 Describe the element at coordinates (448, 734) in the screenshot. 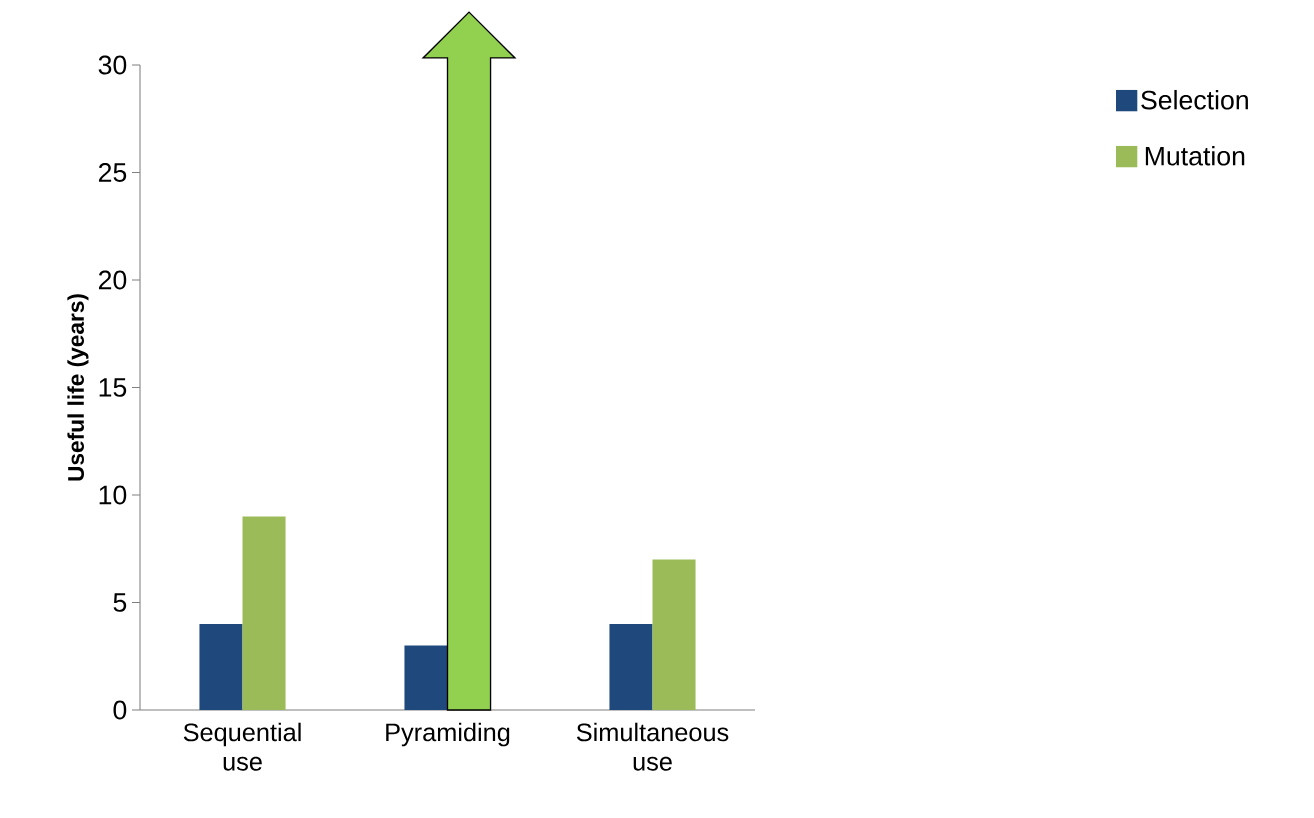

I see `x-tick-label: Pyramiding` at that location.